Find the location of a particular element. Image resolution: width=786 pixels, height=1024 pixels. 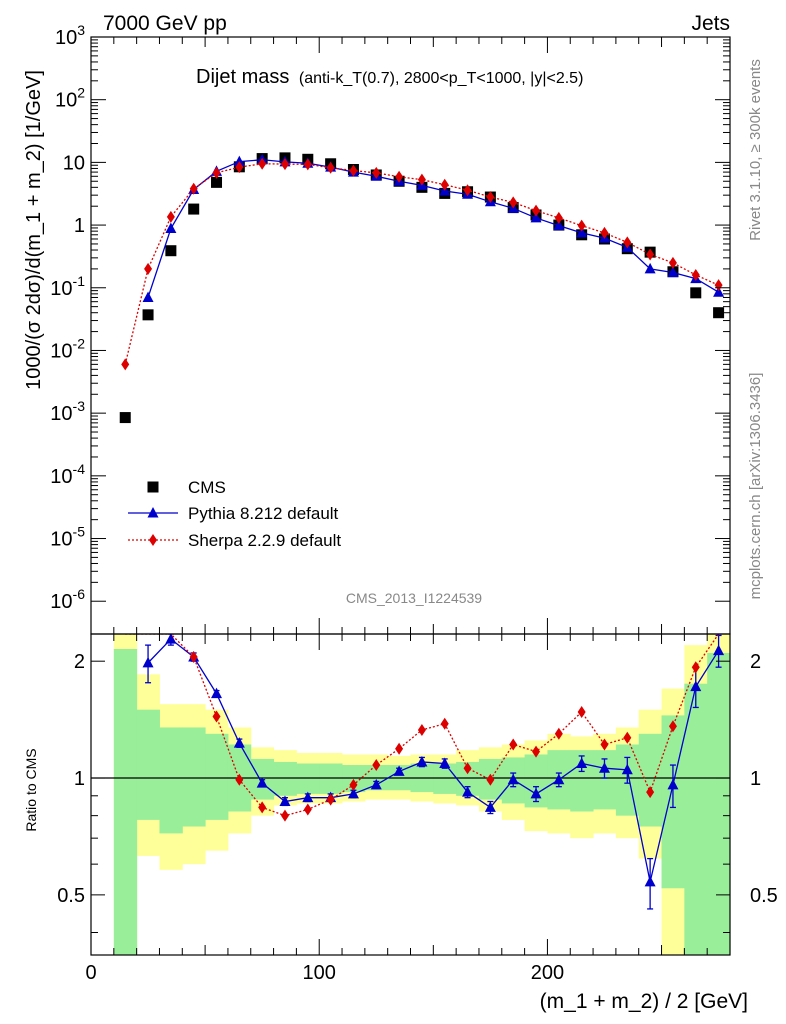

ratio-ylabel: Ratio to CMS is located at coordinates (31, 789).